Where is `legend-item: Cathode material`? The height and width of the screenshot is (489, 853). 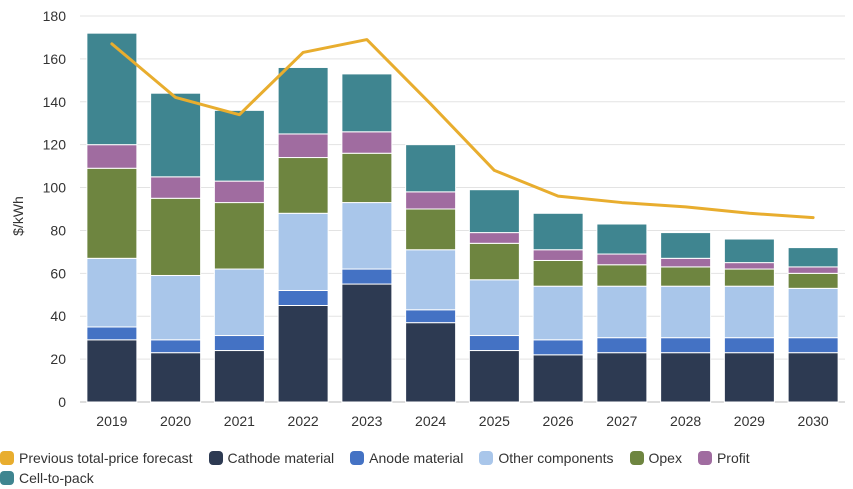
legend-item: Cathode material is located at coordinates (271, 458).